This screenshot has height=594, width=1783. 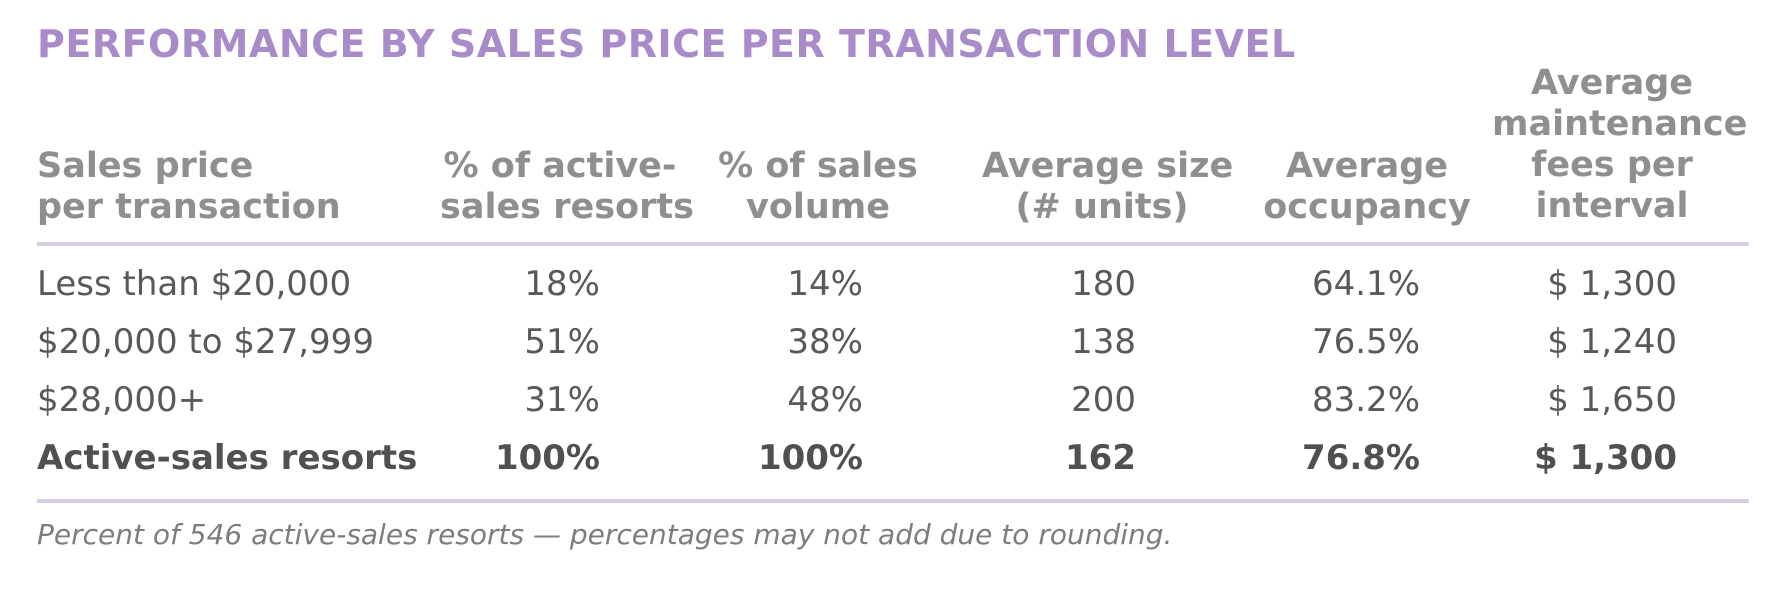 What do you see at coordinates (825, 342) in the screenshot?
I see `cell-pct-sales: 38%` at bounding box center [825, 342].